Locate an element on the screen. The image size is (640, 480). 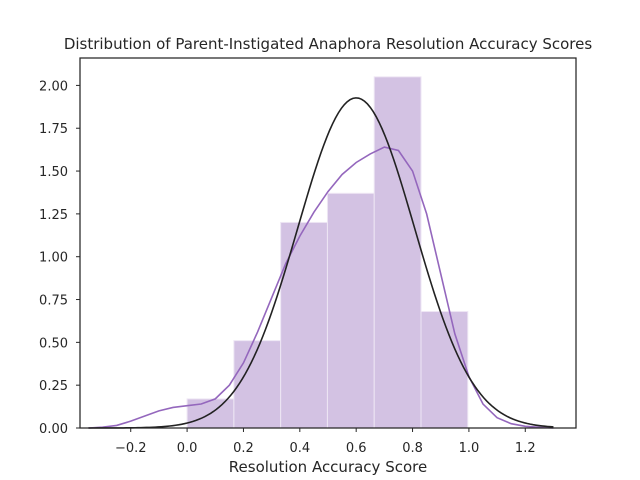
y-tick-label: 1.50 is located at coordinates (53, 172).